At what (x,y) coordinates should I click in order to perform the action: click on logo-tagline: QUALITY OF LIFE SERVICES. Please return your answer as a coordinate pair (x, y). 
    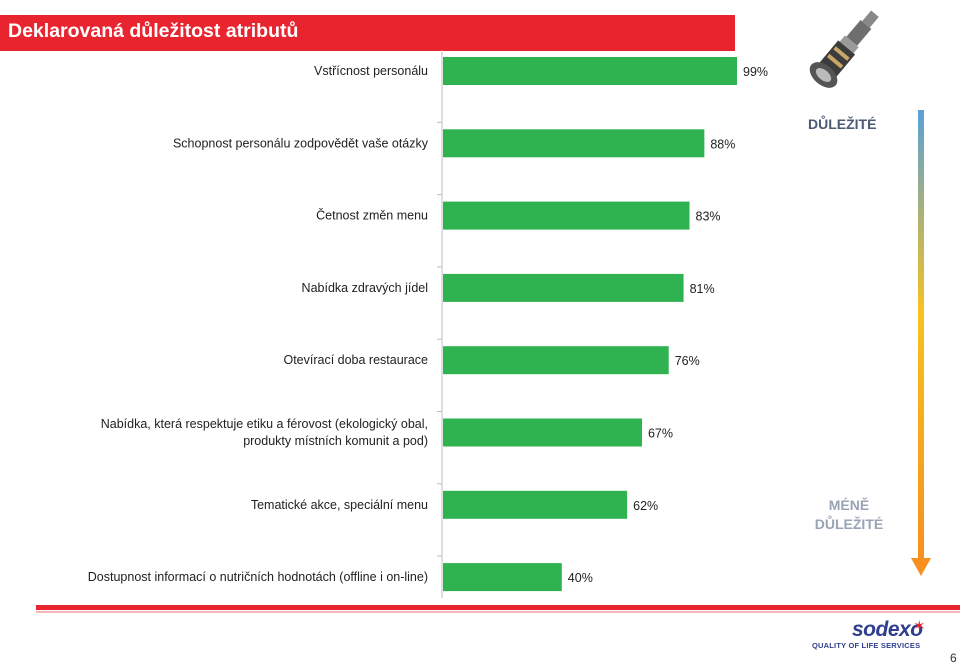
    Looking at the image, I should click on (866, 645).